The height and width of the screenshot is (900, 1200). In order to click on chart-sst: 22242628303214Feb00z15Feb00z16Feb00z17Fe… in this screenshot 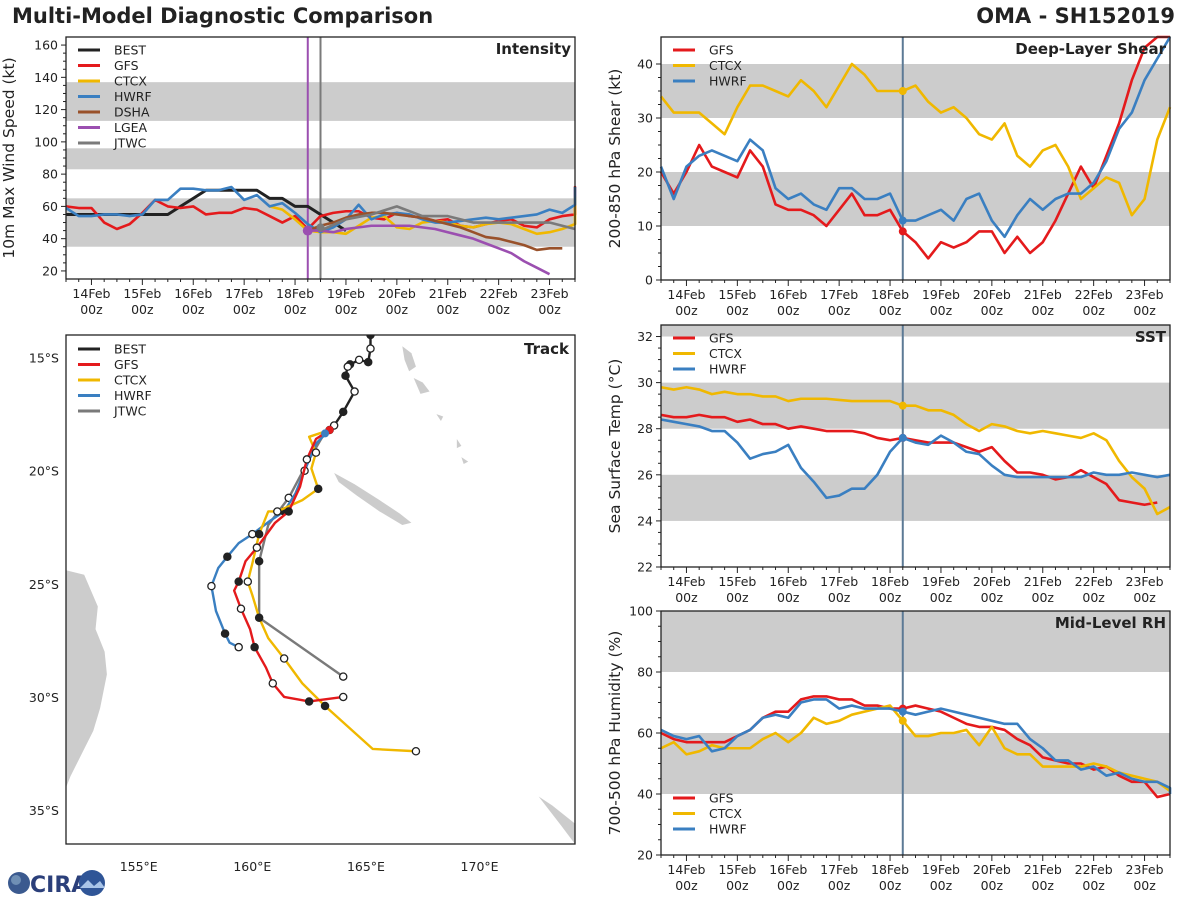, I will do `click(888, 464)`.